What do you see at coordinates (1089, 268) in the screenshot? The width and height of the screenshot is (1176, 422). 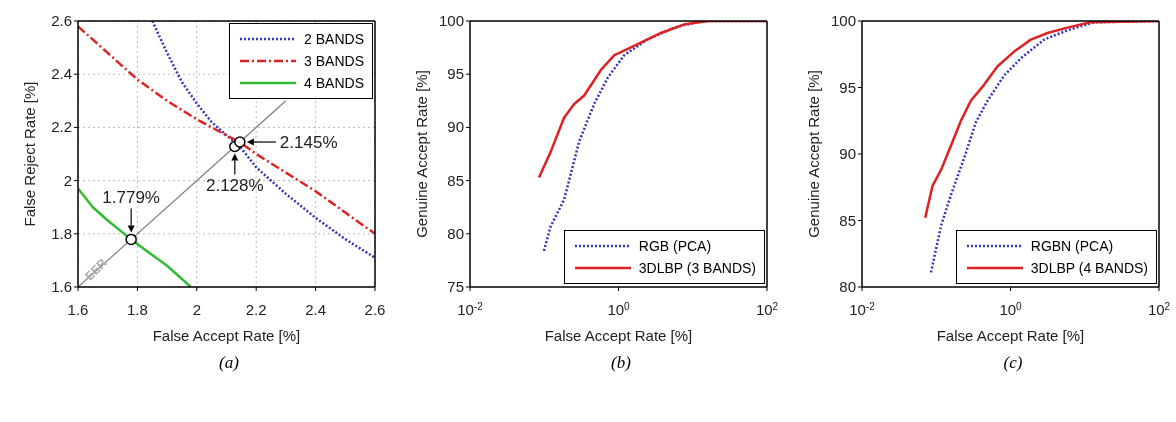 I see `legend-label: 3DLBP (4 BANDS)` at bounding box center [1089, 268].